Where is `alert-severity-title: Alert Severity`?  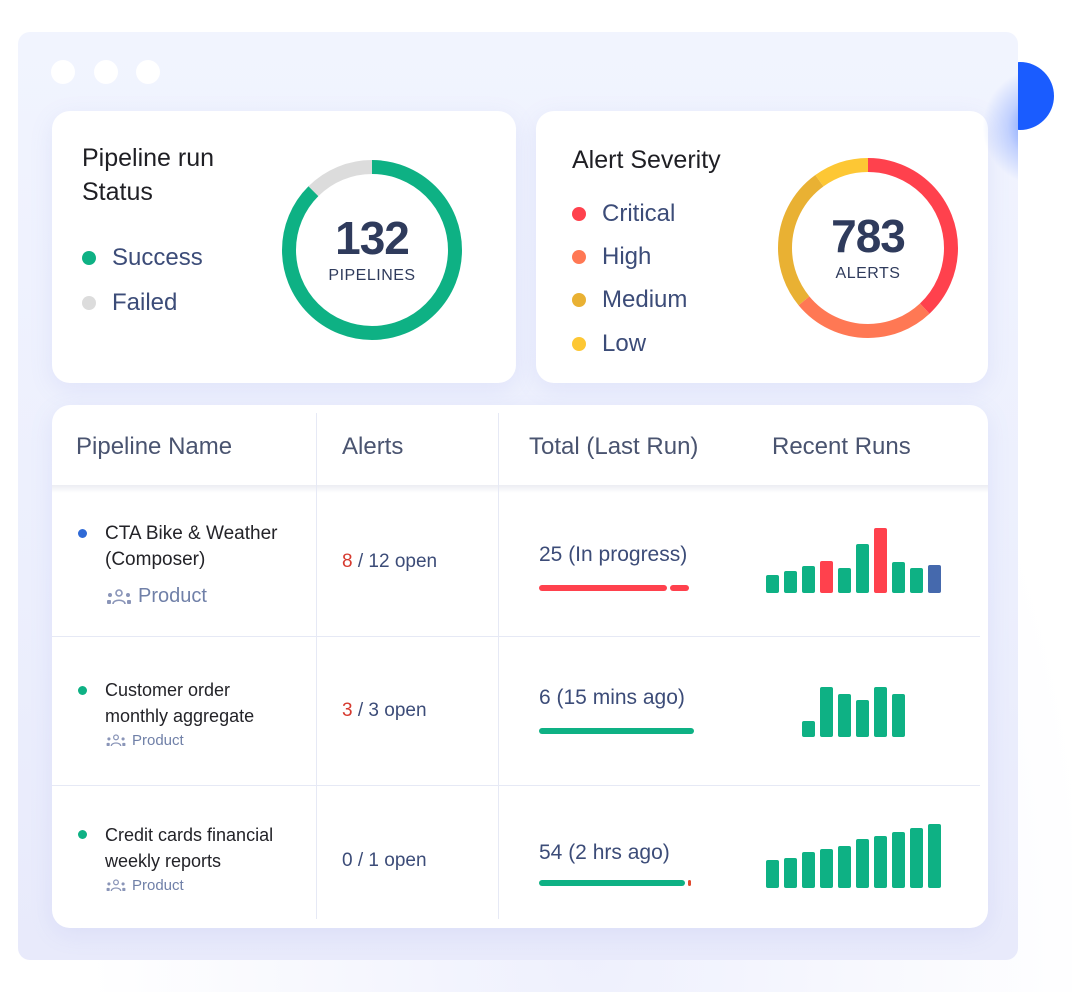 alert-severity-title: Alert Severity is located at coordinates (646, 160).